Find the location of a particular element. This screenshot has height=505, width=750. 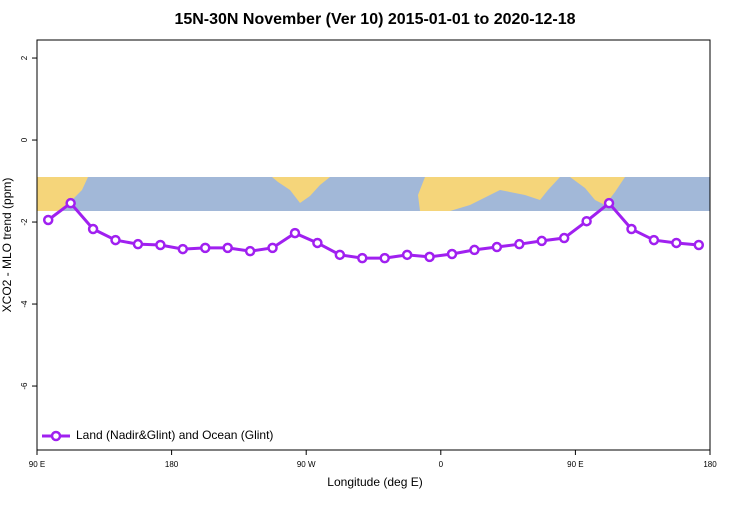

x-tick-label: 90 W is located at coordinates (306, 464).